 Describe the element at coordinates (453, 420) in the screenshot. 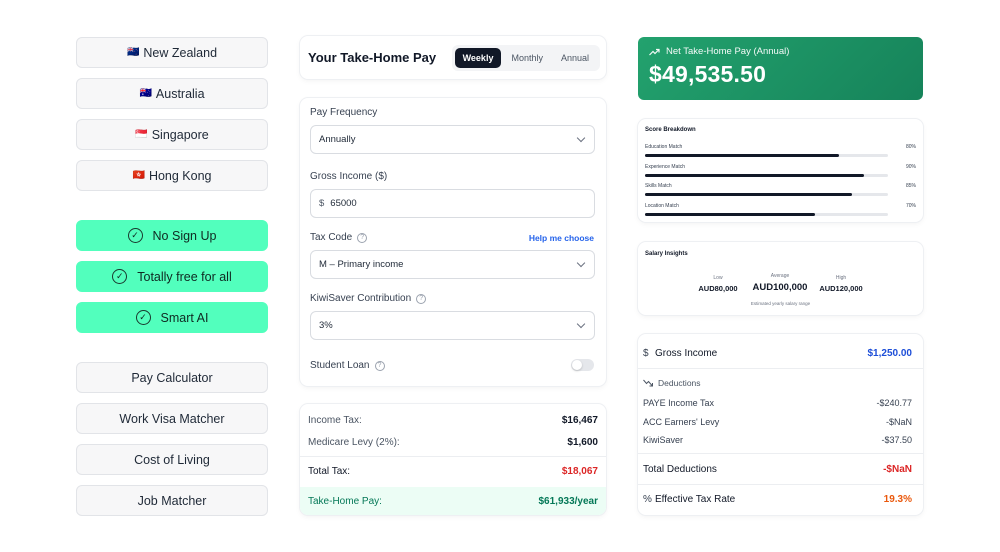

I see `income-tax-row: Income Tax: $16,467` at that location.